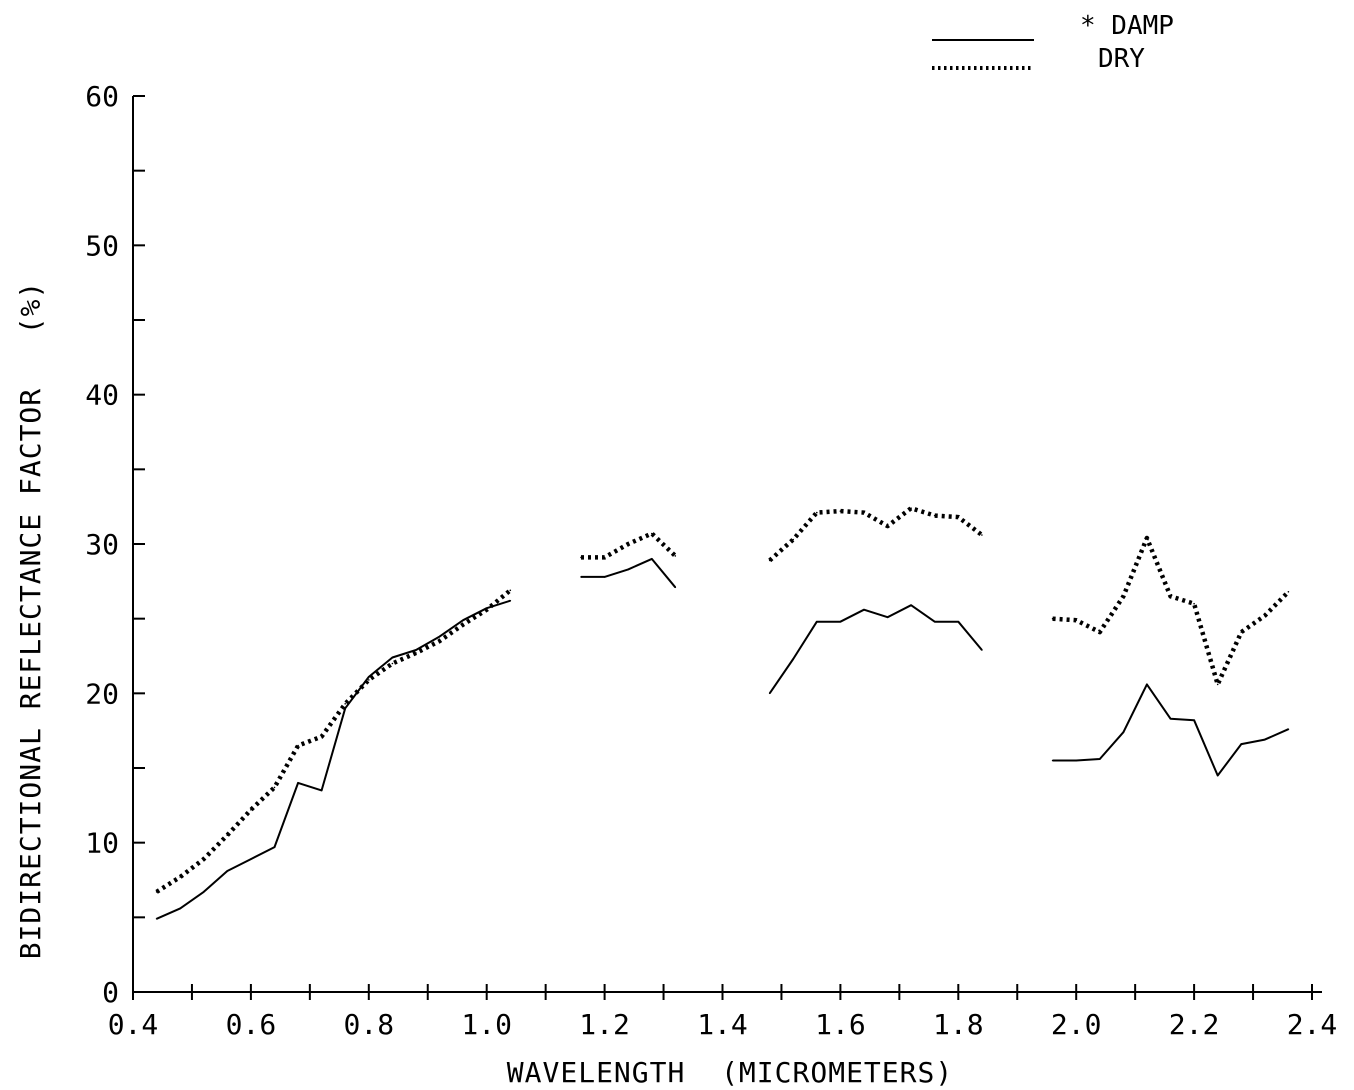  I want to click on x-tick-label: 2.2, so click(1194, 1024).